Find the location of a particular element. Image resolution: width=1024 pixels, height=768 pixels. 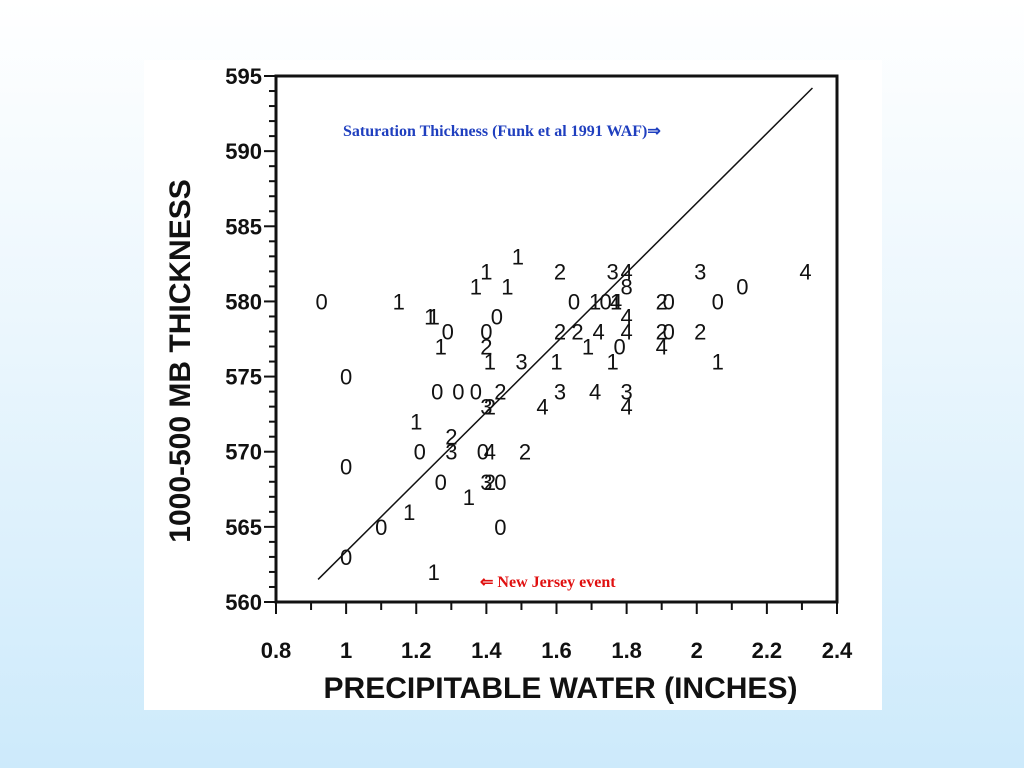

new-jersey-event-annotation: ⇐ New Jersey event is located at coordinates (548, 582).